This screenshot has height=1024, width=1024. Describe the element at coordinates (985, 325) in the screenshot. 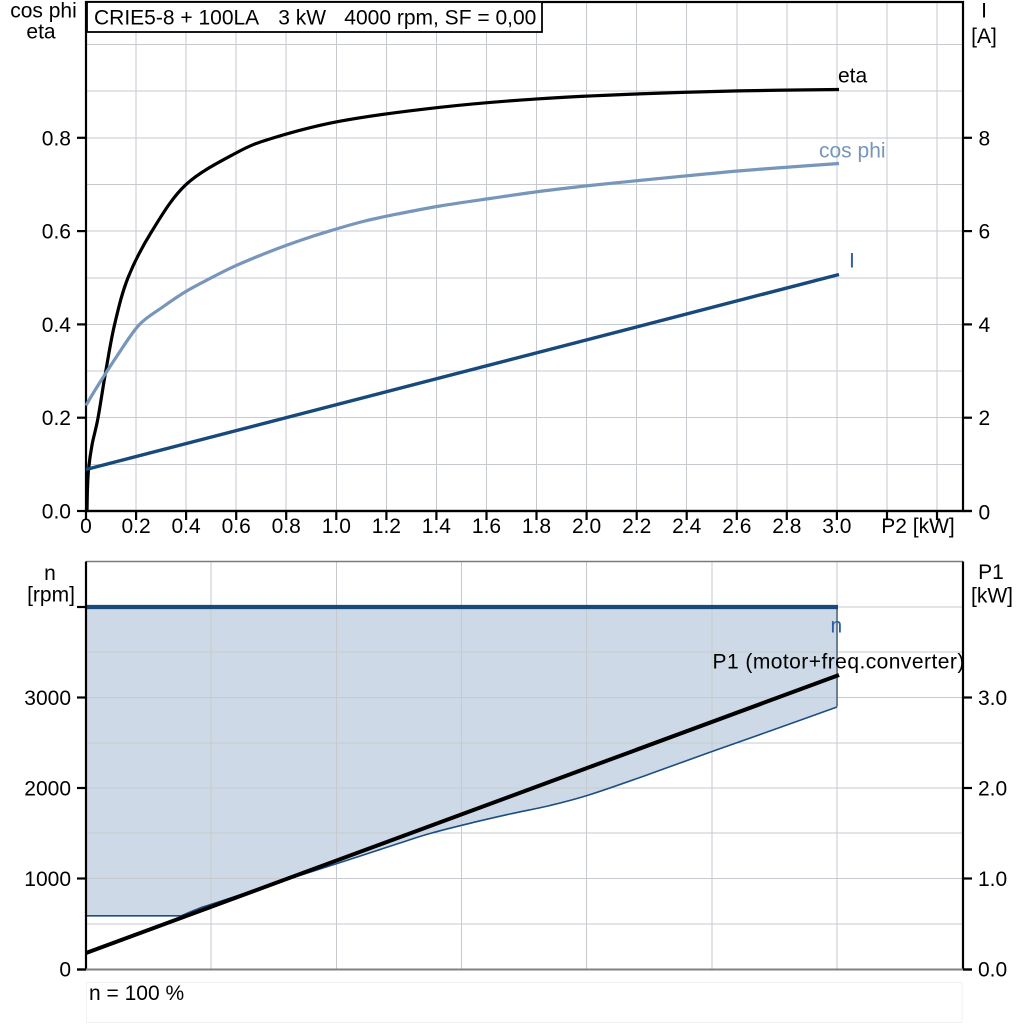

I see `svg-text: 4` at that location.